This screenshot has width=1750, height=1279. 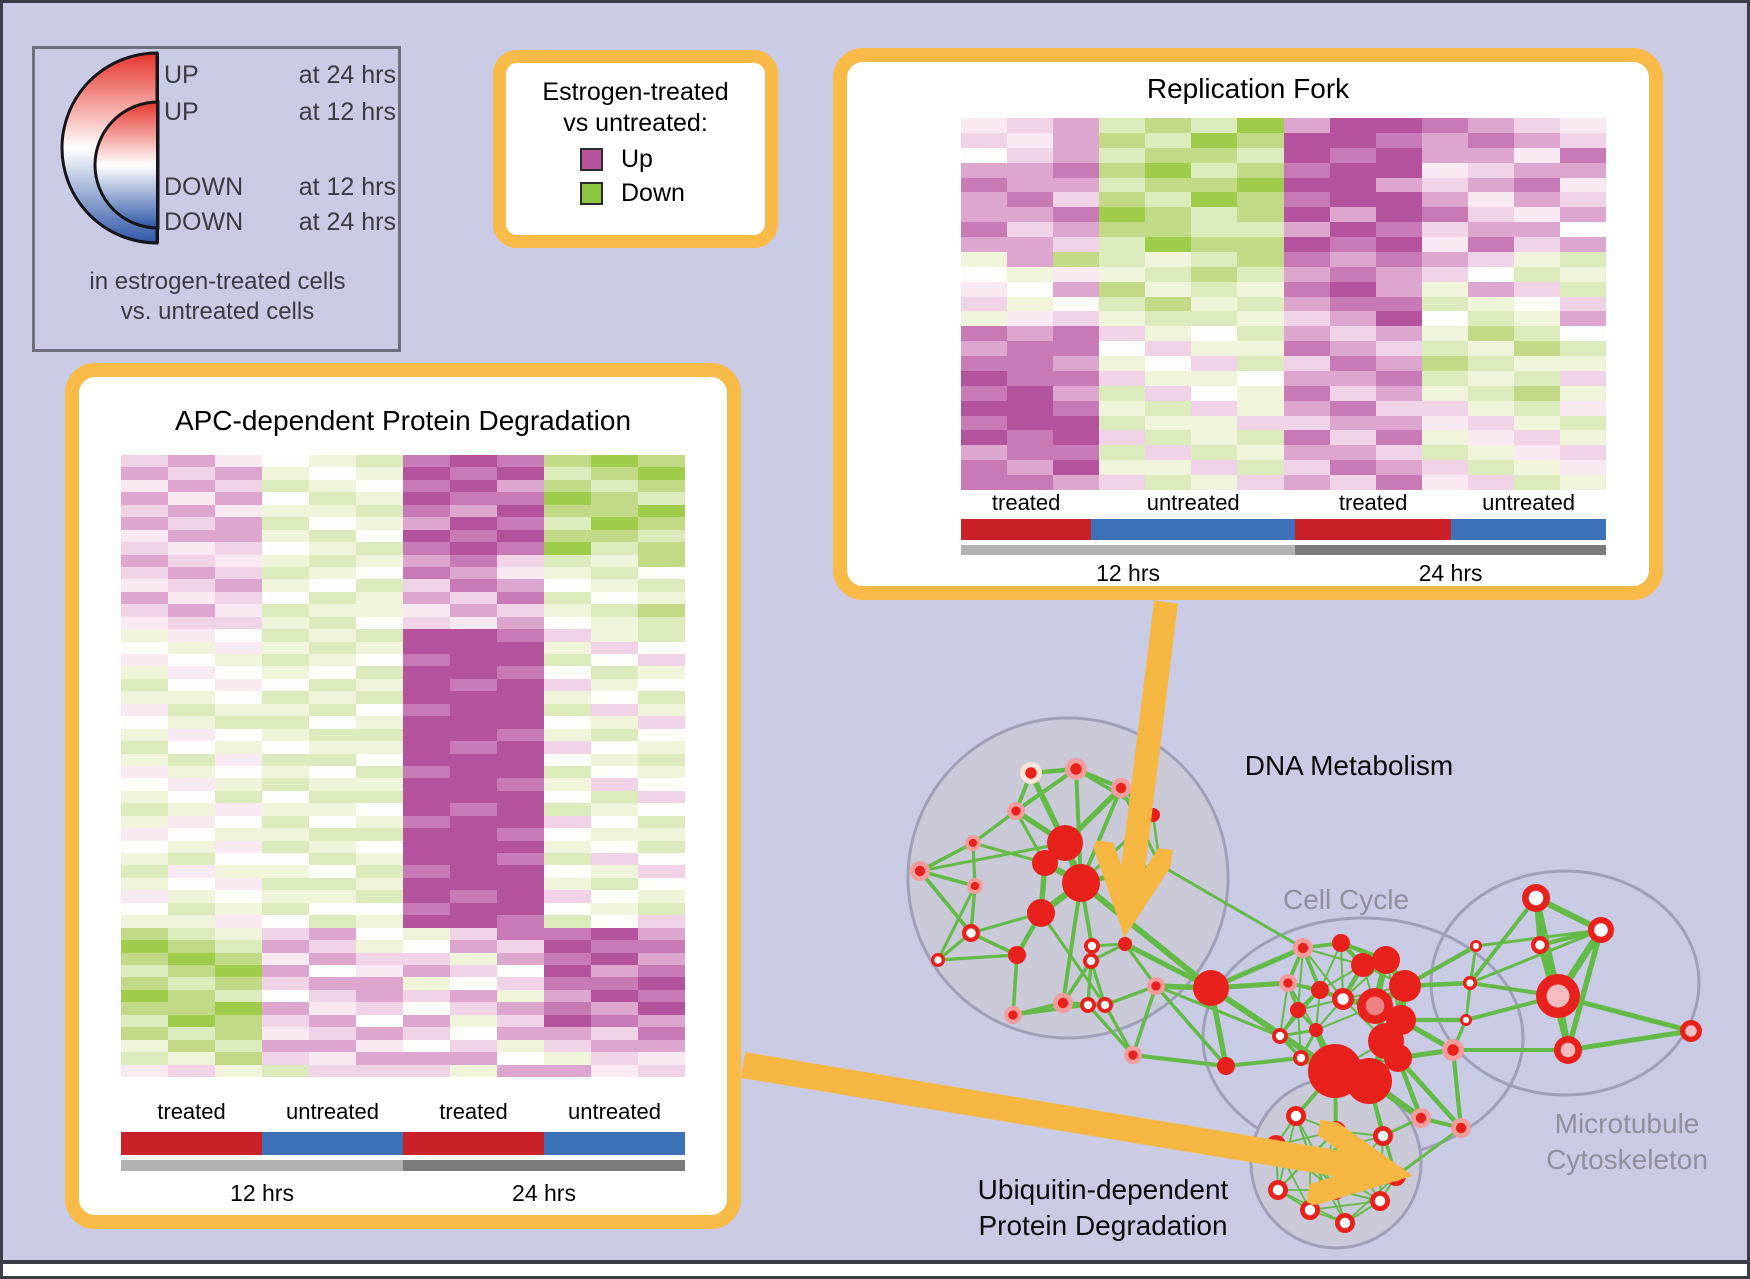 I want to click on condition-label: untreated, so click(x=614, y=1111).